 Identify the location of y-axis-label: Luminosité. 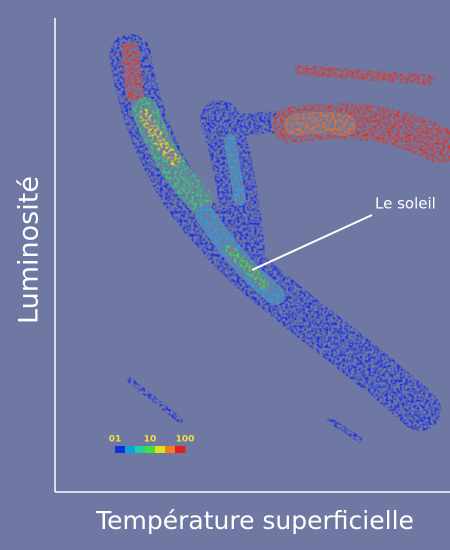
(29, 250).